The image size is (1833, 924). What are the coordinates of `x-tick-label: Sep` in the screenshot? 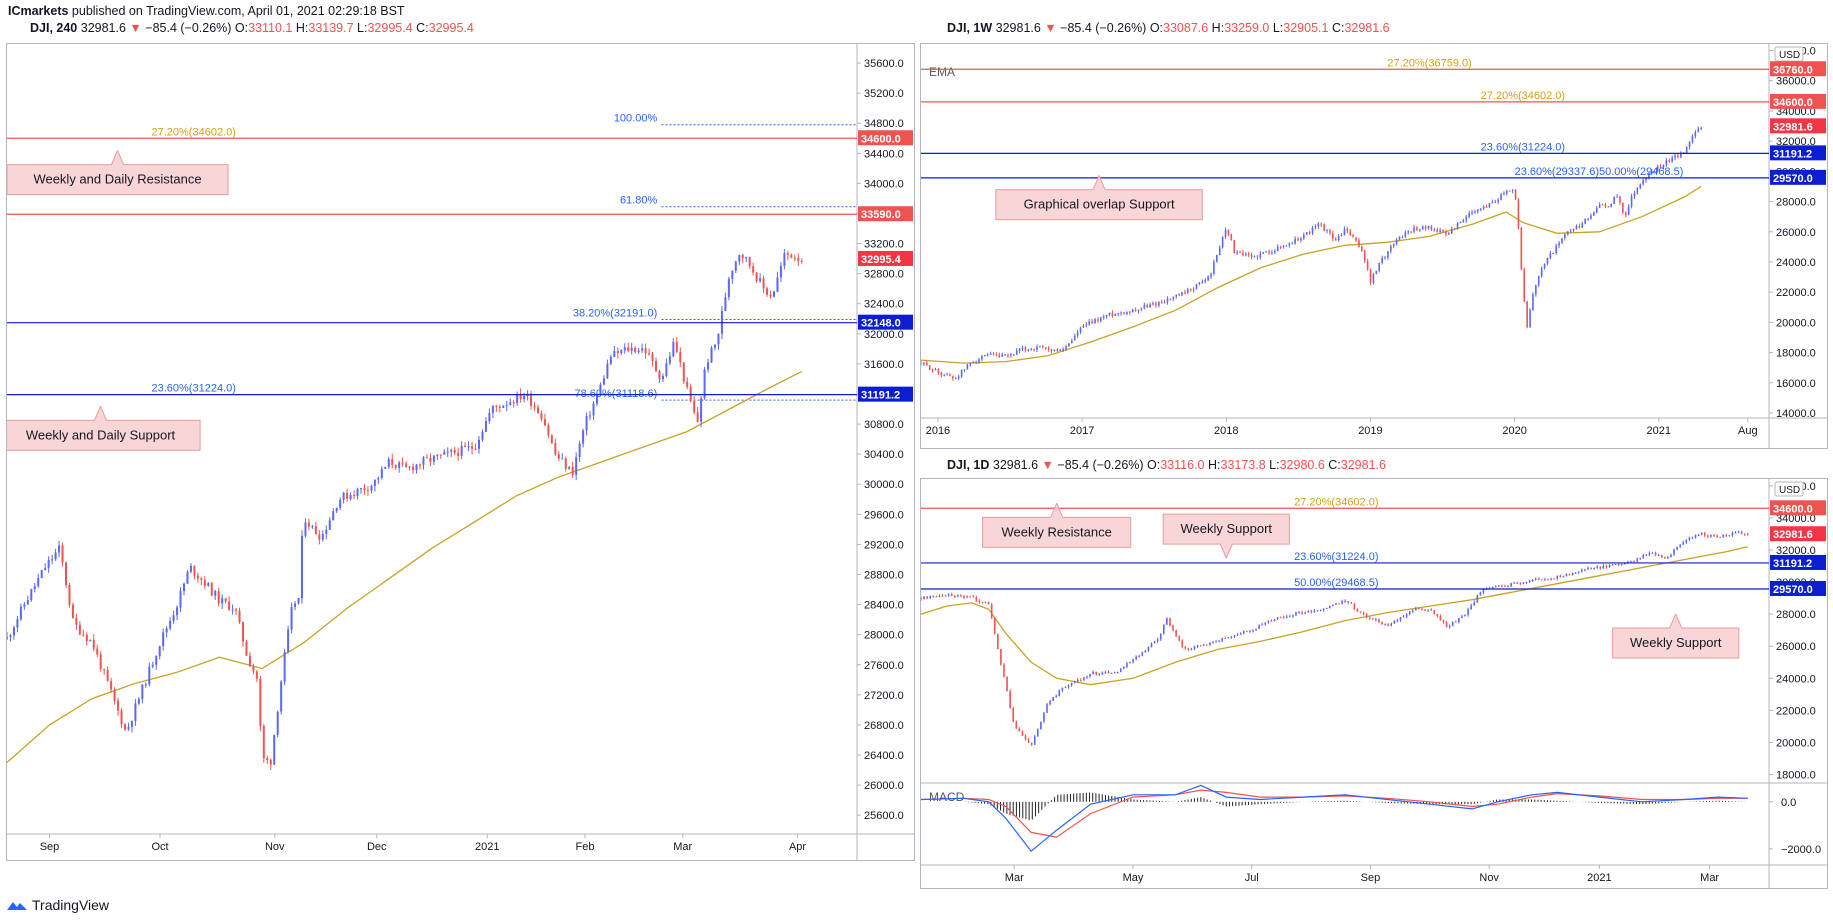 It's located at (1371, 878).